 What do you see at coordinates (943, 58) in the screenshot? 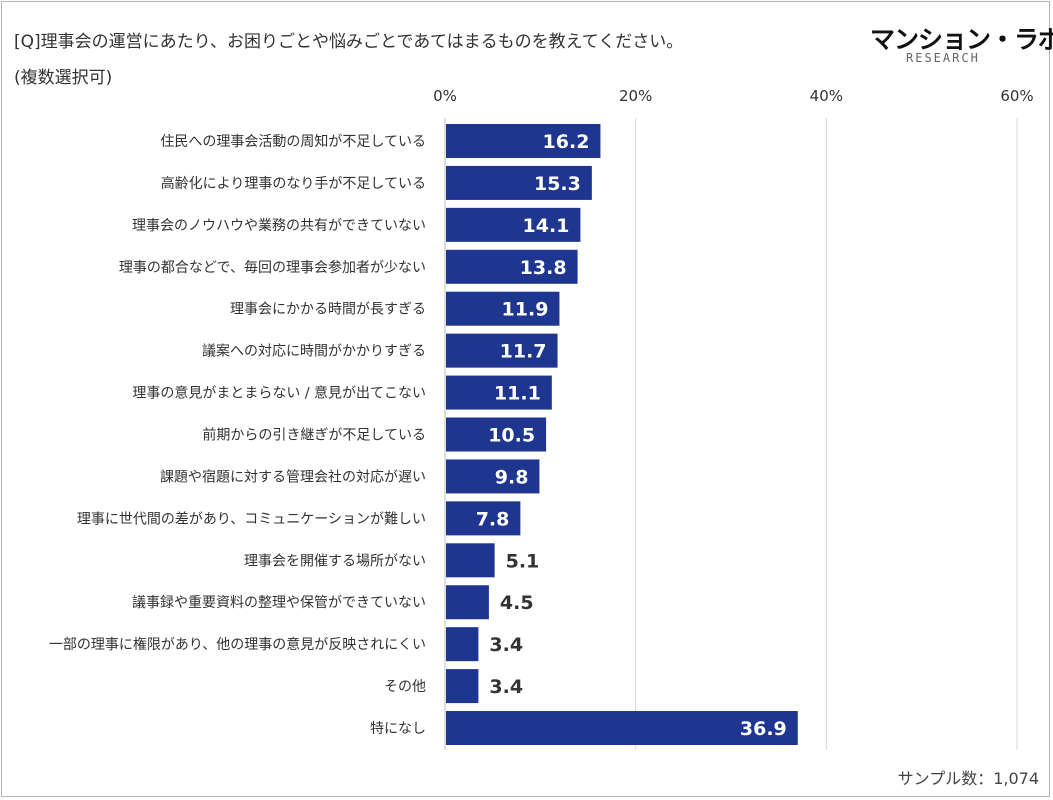
I see `logo-subtitle: RESEARCH` at bounding box center [943, 58].